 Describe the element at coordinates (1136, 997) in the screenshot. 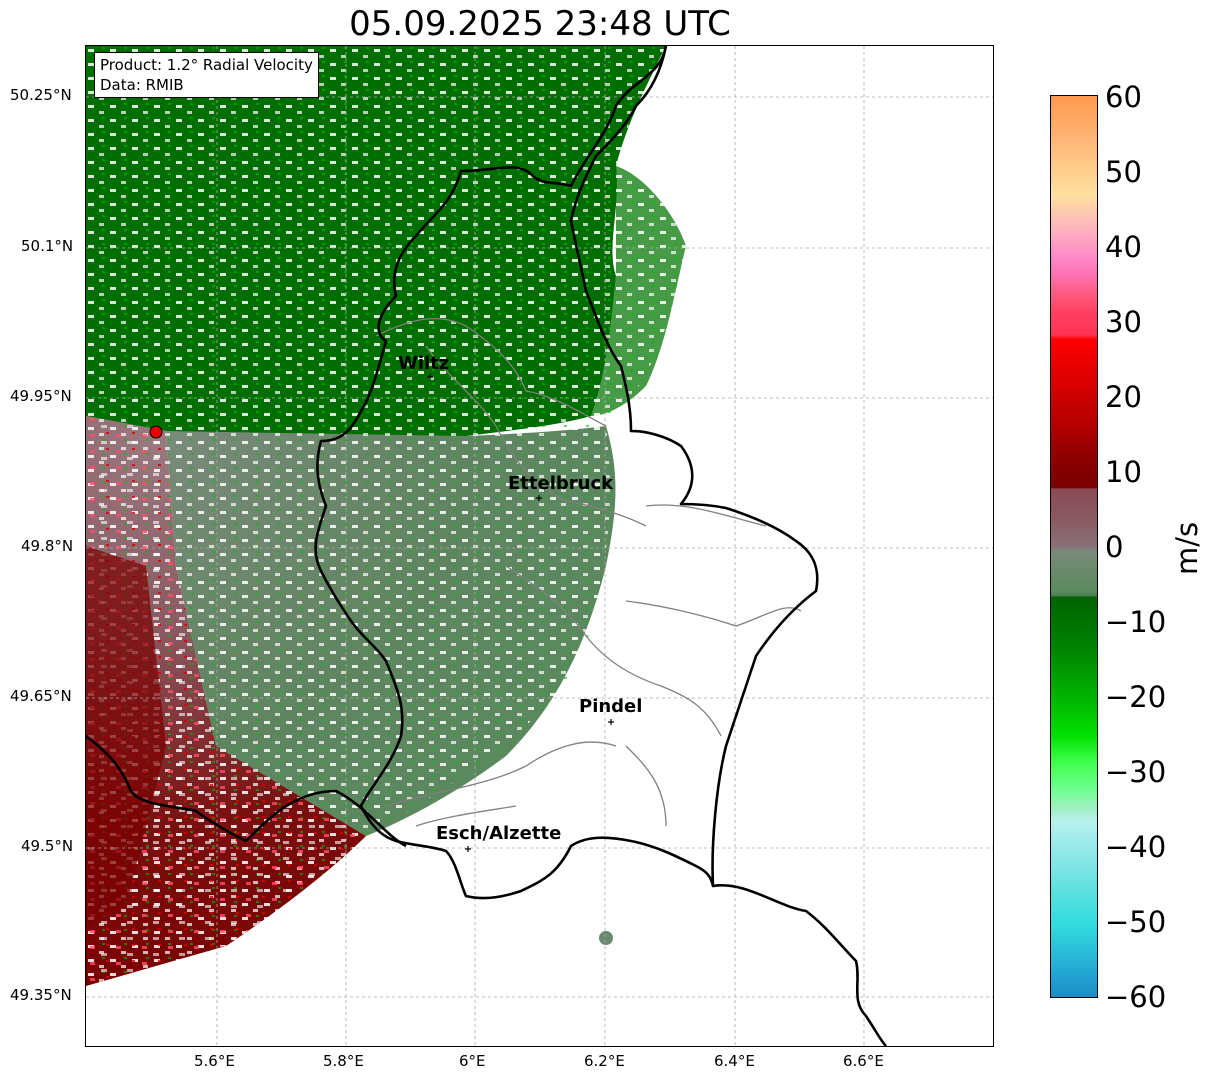

I see `colorbar-tick-label: −60` at that location.